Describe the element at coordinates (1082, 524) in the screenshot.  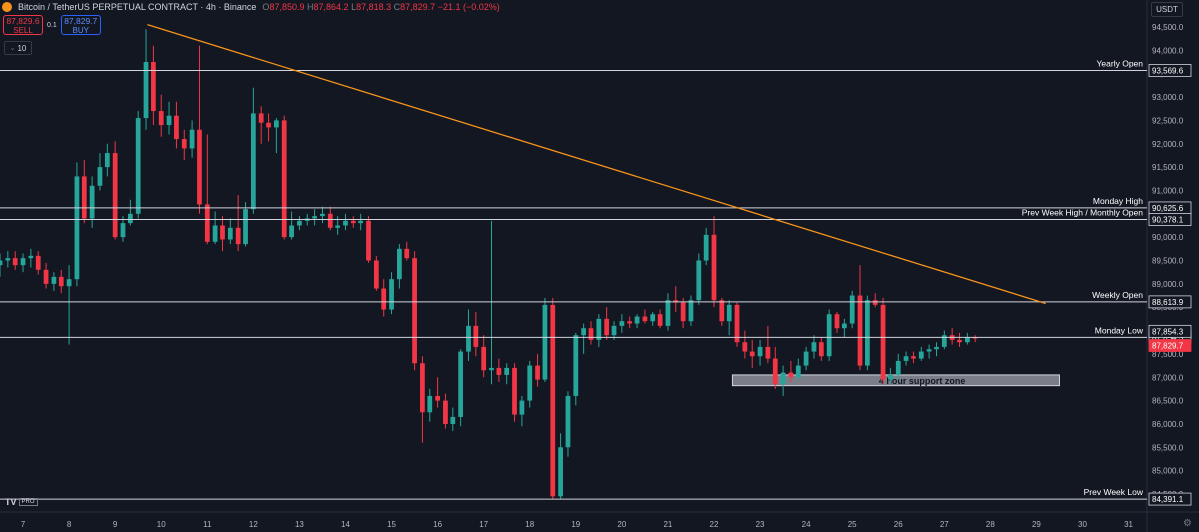
I see `time-tick-label: 30` at that location.